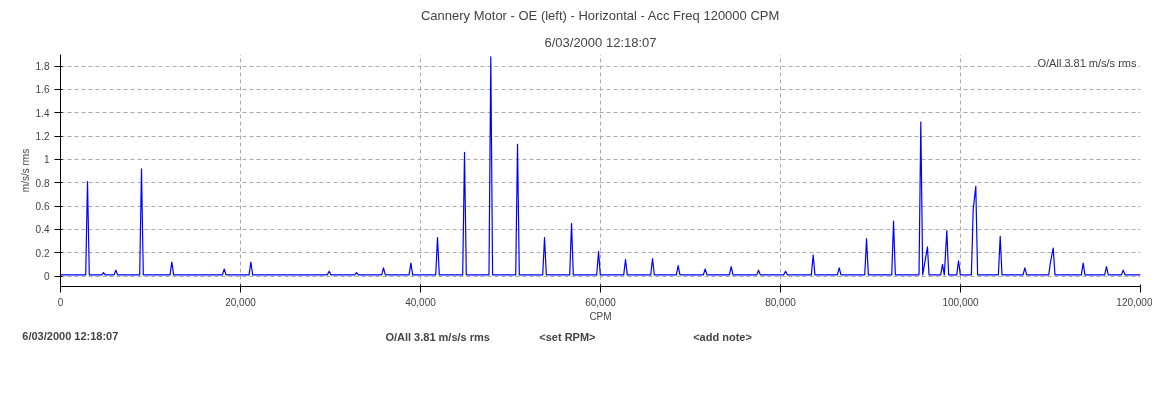  I want to click on x-tick-label: 0, so click(60, 302).